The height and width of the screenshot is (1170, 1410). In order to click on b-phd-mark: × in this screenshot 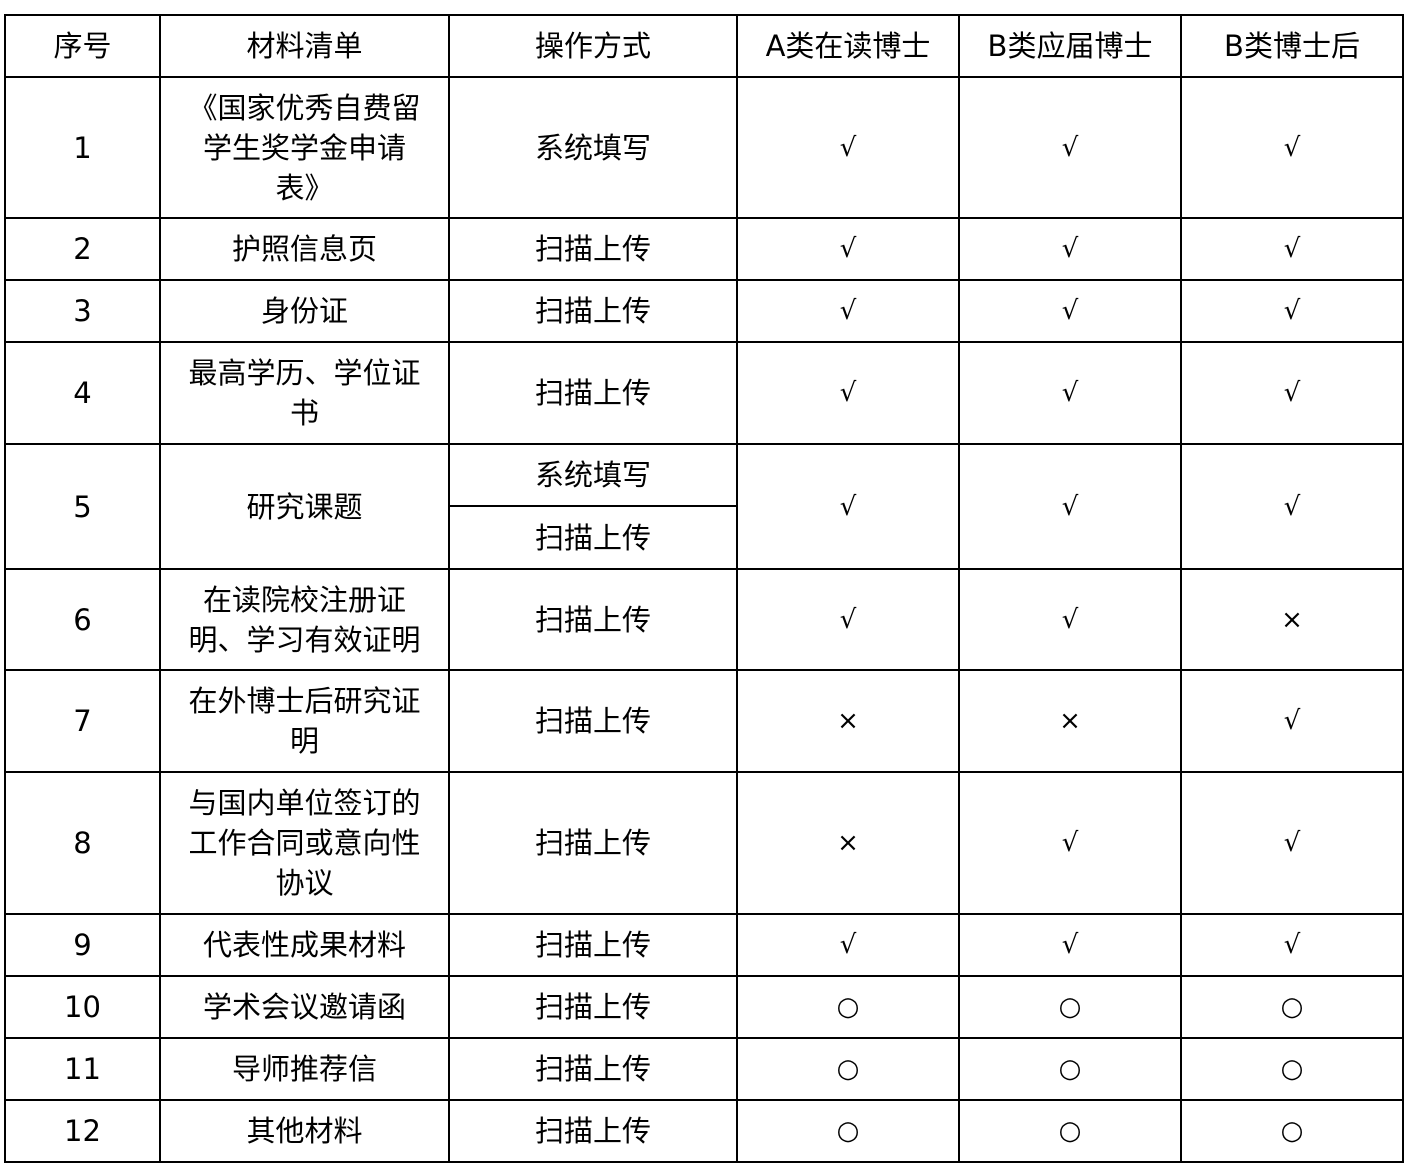, I will do `click(1070, 721)`.